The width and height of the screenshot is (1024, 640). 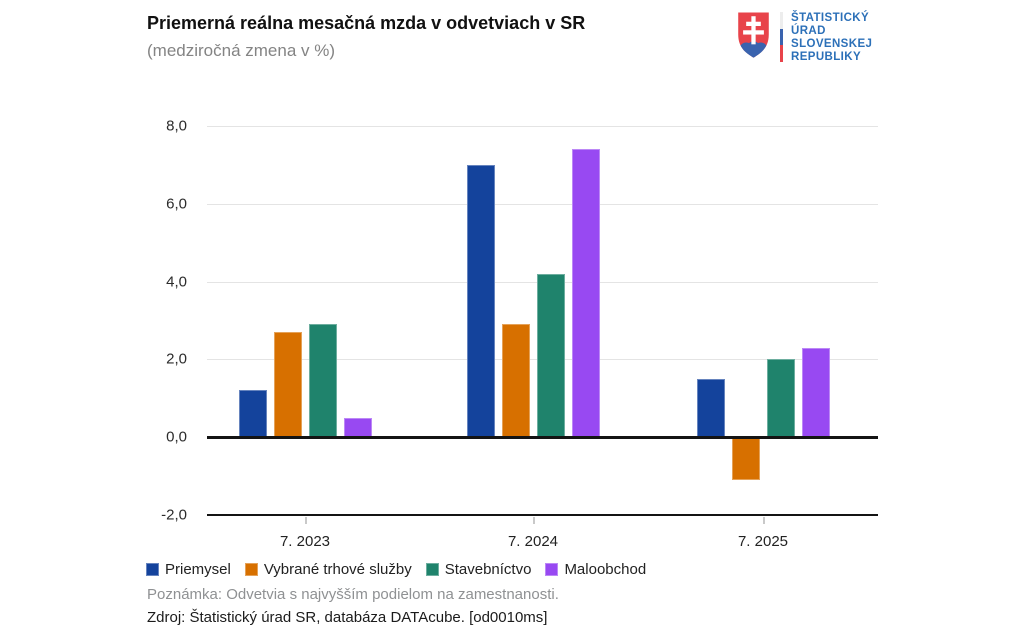 What do you see at coordinates (174, 515) in the screenshot?
I see `y-tick-label: -2,0` at bounding box center [174, 515].